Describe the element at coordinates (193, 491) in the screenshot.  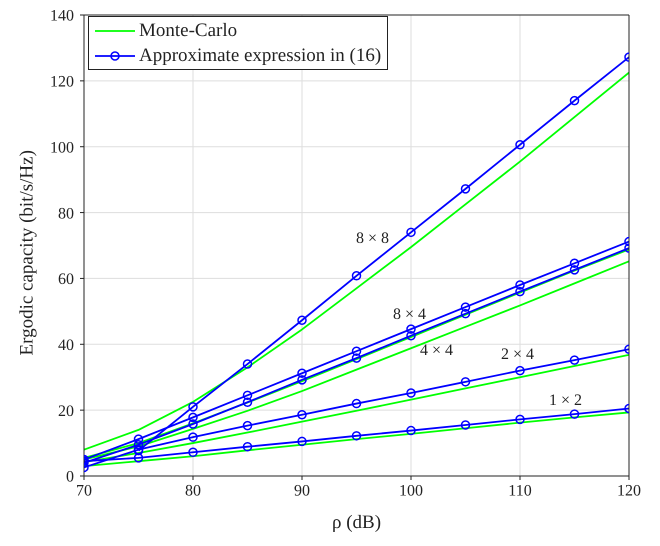
I see `x-tick-label: 80` at that location.